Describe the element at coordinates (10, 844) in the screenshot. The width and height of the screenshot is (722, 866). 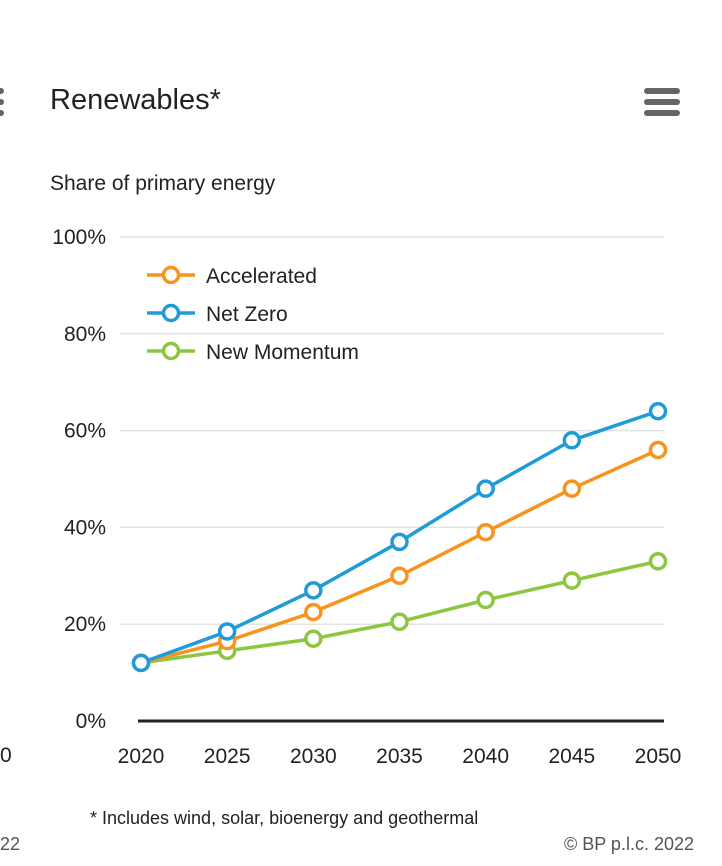
I see `cropped-footer-text: 22` at that location.